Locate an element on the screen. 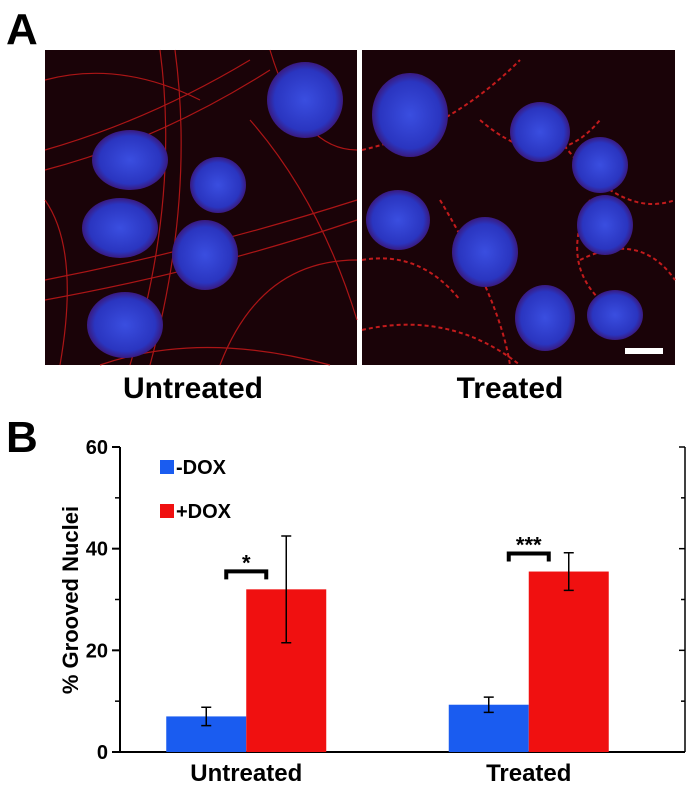 The width and height of the screenshot is (692, 793). y-tick-label: 60 is located at coordinates (97, 448).